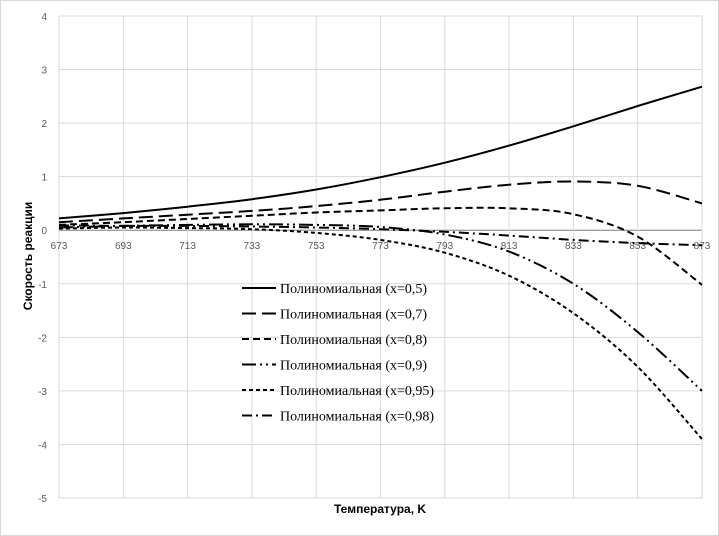 Image resolution: width=719 pixels, height=536 pixels. What do you see at coordinates (353, 340) in the screenshot?
I see `legend-label: Полиномиальная (x=0,8)` at bounding box center [353, 340].